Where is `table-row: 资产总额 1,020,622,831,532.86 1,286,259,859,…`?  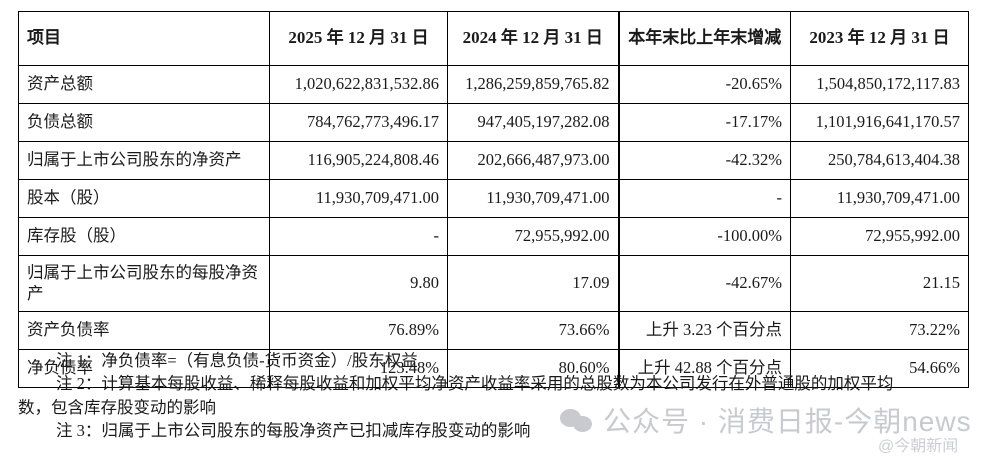
table-row: 资产总额 1,020,622,831,532.86 1,286,259,859,… is located at coordinates (493, 84).